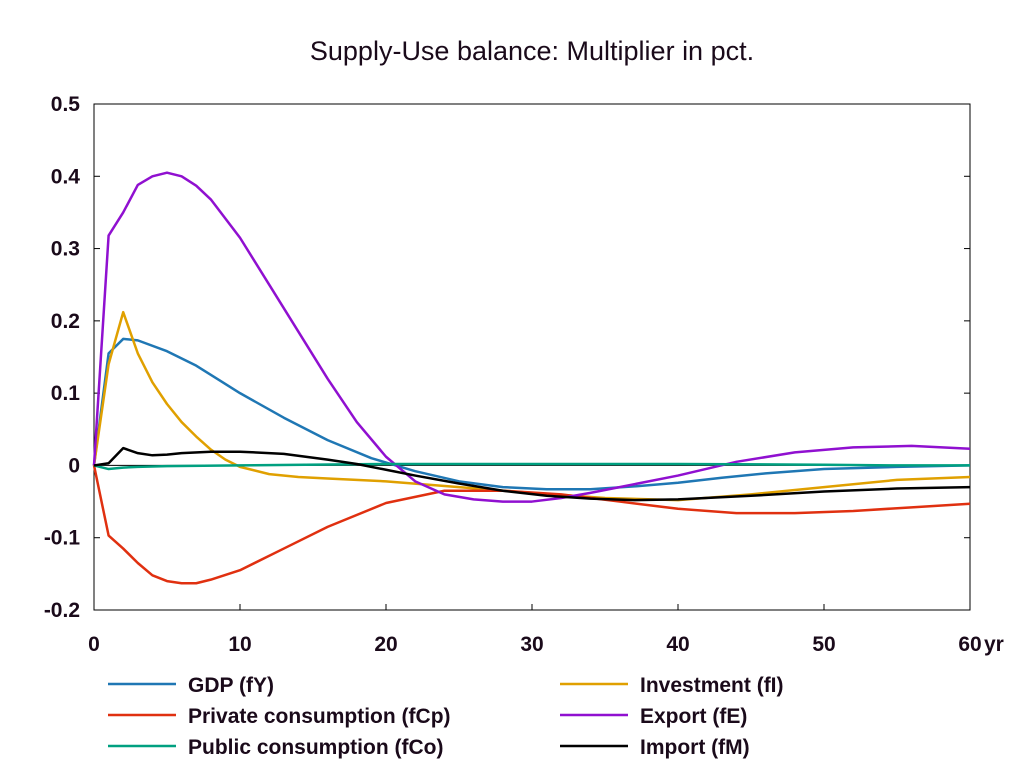  I want to click on y-tick-label: -0.2, so click(62, 610).